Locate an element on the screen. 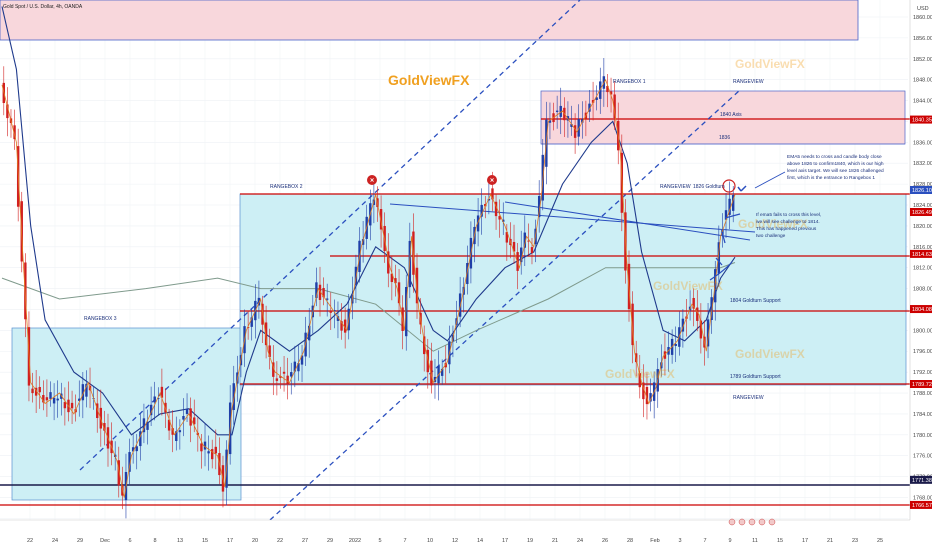  watermark-3: GoldViewFX is located at coordinates (773, 224).